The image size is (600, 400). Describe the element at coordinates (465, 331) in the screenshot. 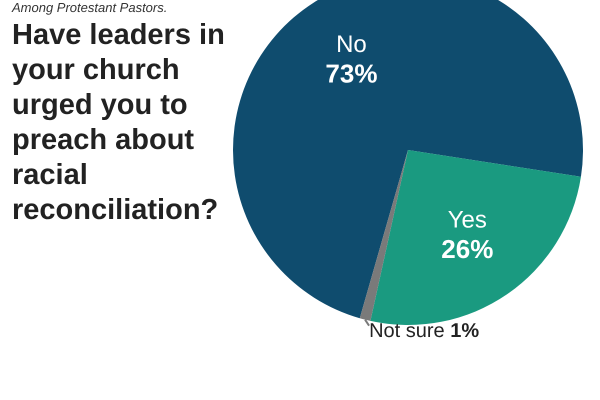

I see `data-label: 1%` at that location.